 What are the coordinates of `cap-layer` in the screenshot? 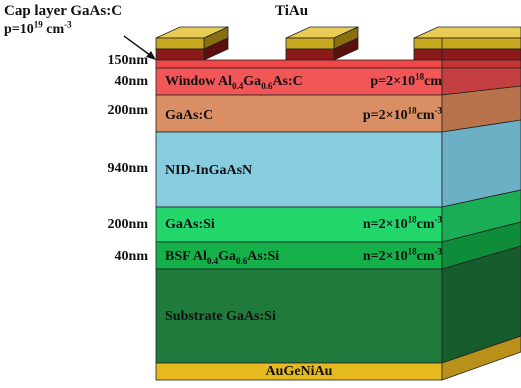 It's located at (338, 64).